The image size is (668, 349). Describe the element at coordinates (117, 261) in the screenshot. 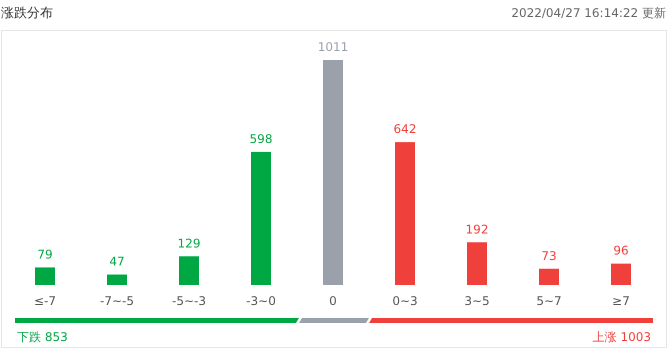

I see `data-label: 47` at that location.